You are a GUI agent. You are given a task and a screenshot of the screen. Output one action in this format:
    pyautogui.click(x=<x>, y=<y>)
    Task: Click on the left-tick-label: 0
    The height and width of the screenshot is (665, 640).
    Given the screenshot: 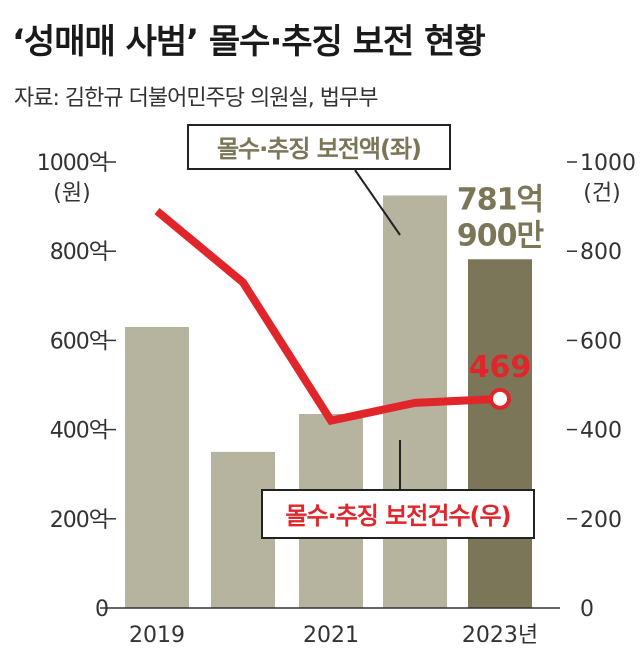 What is the action you would take?
    pyautogui.click(x=101, y=609)
    